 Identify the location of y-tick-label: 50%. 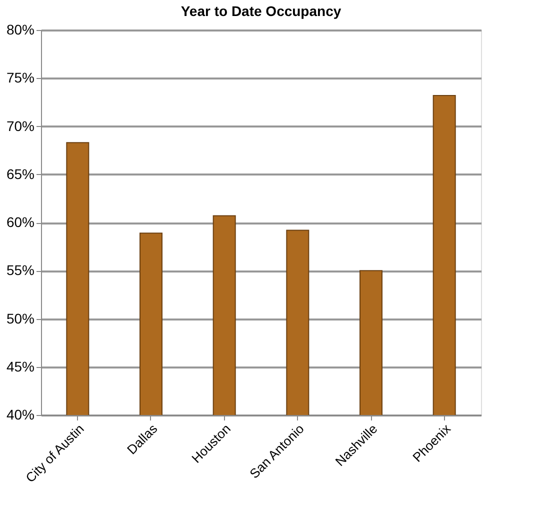
(20, 318).